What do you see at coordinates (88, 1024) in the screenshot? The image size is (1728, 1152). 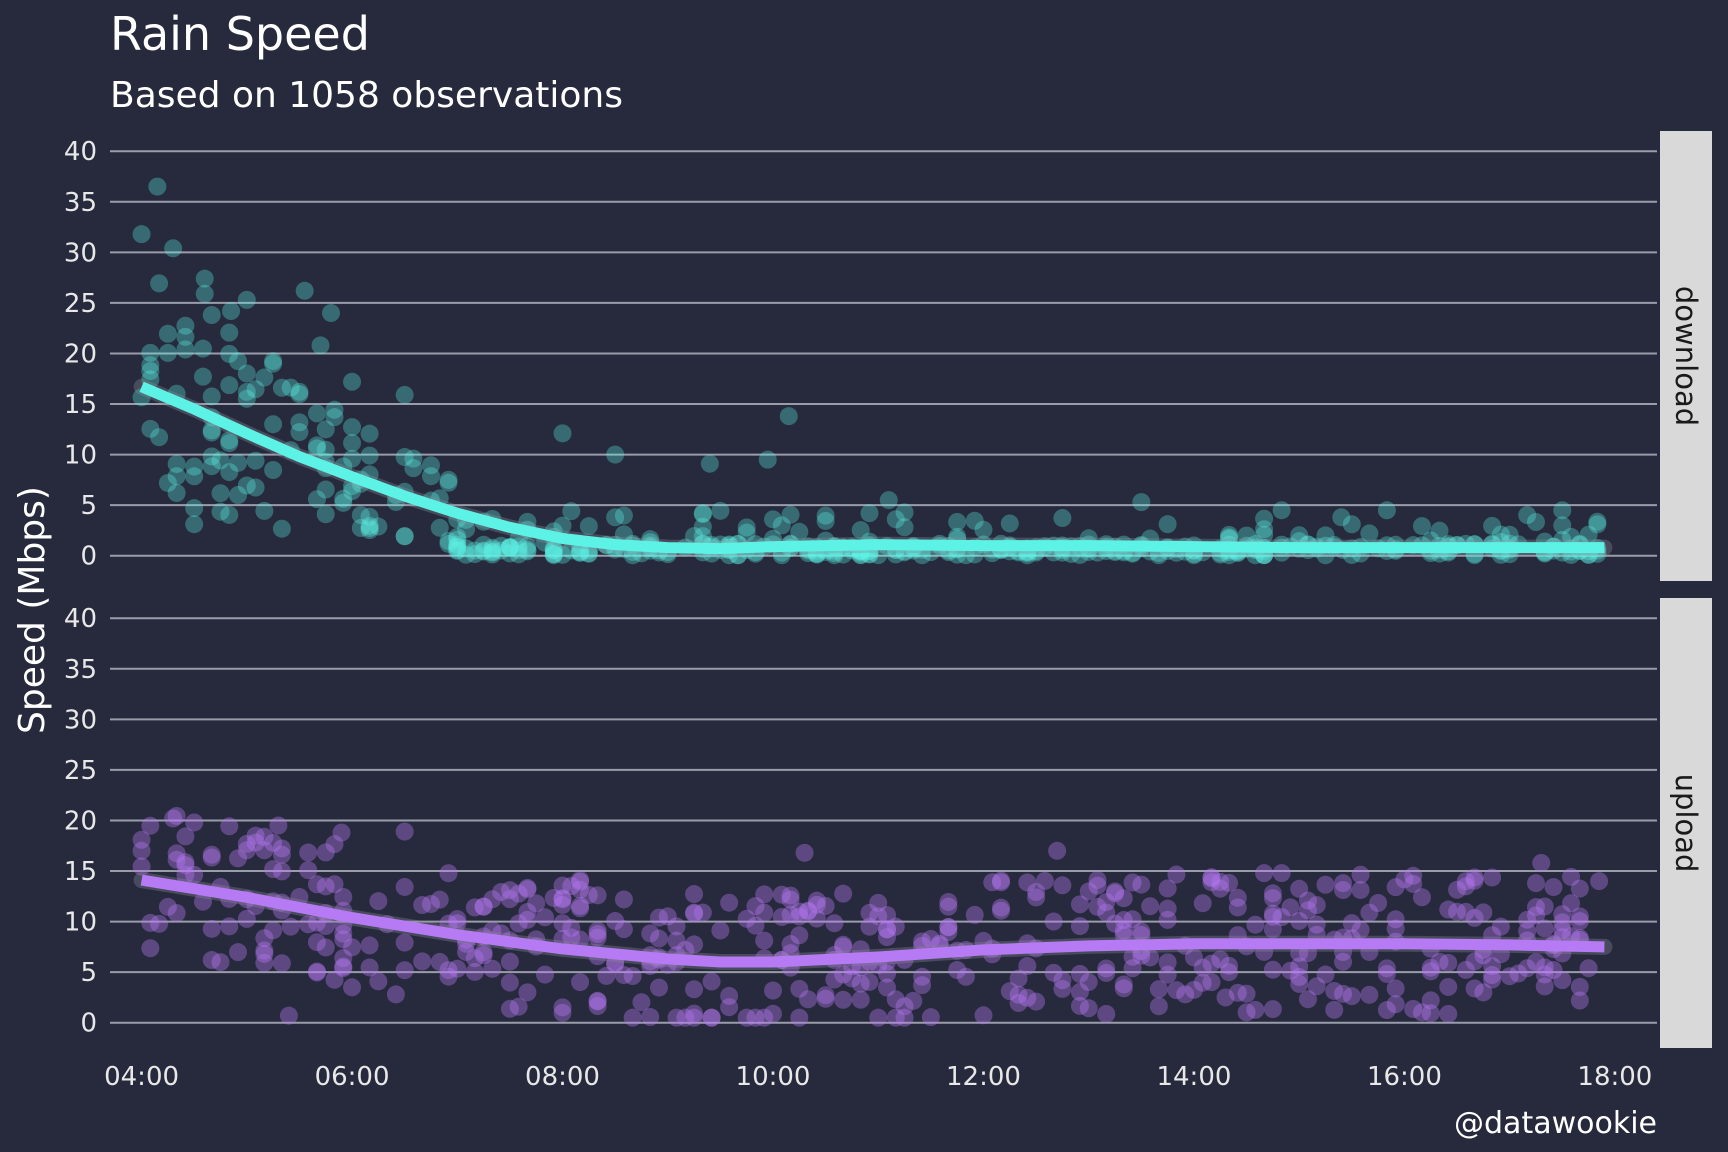 I see `y-tick-label: 0` at bounding box center [88, 1024].